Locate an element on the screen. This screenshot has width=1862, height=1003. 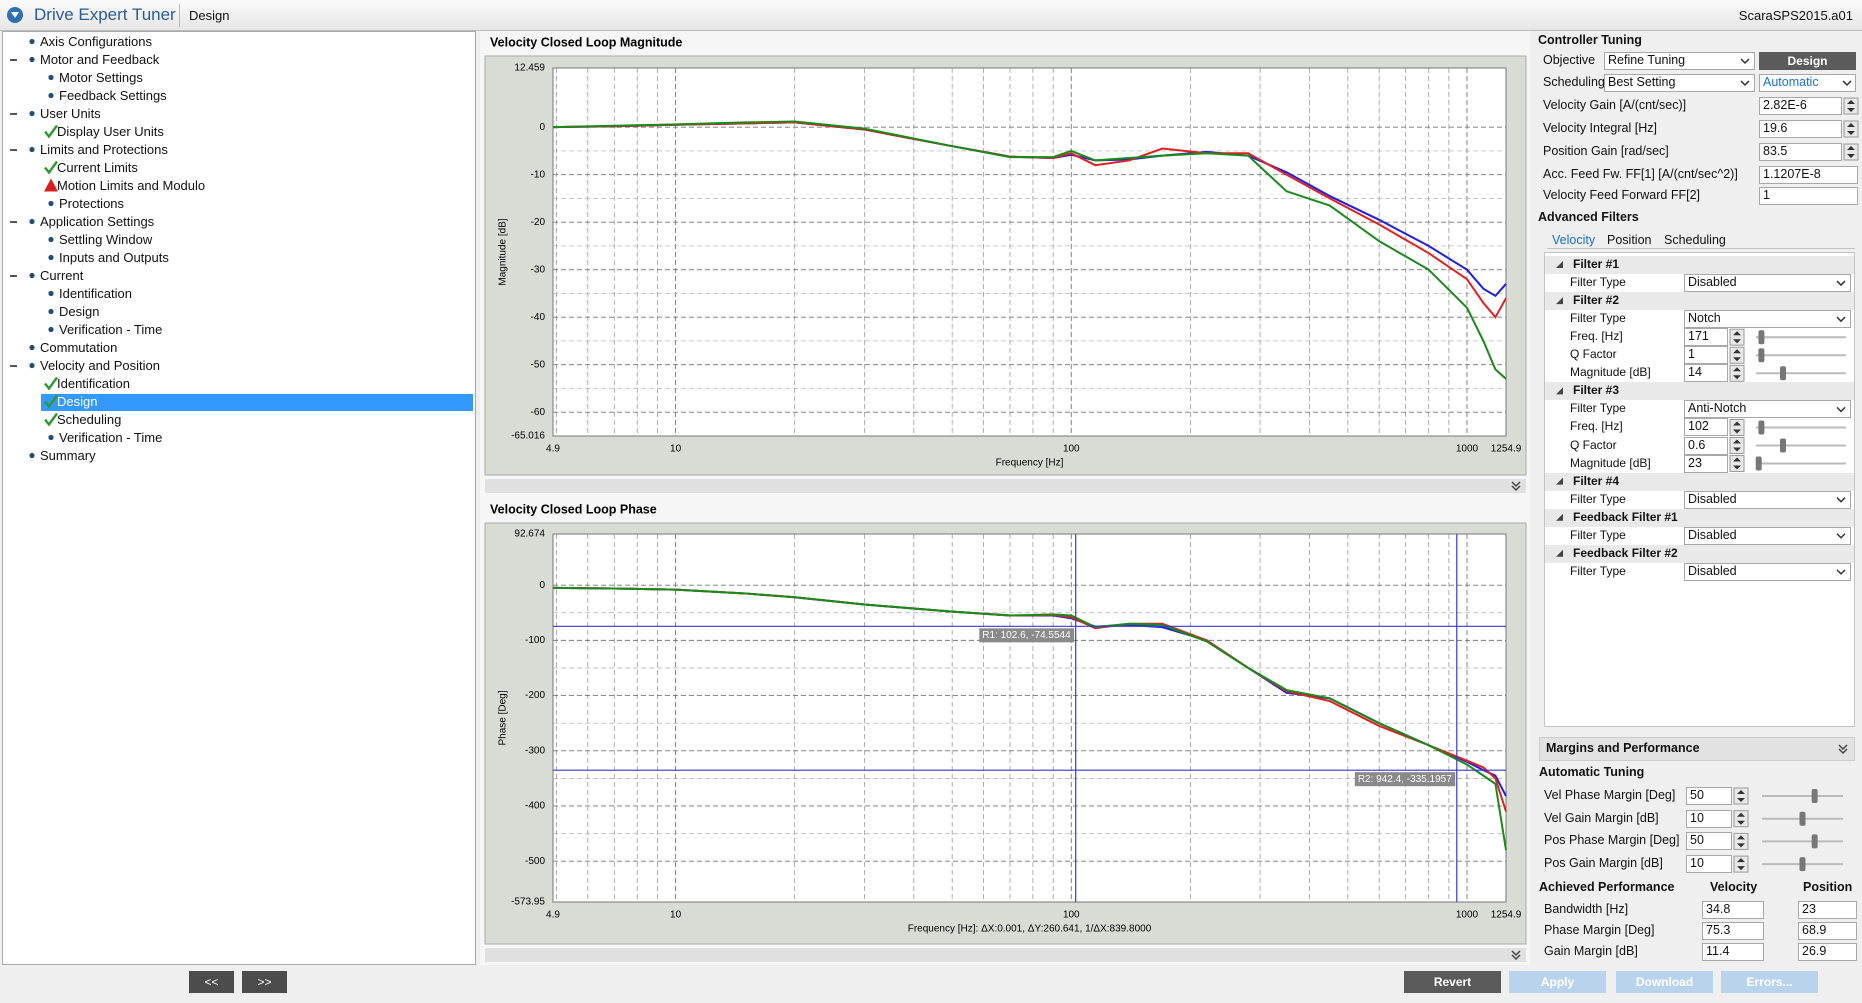
divider is located at coordinates (179, 15).